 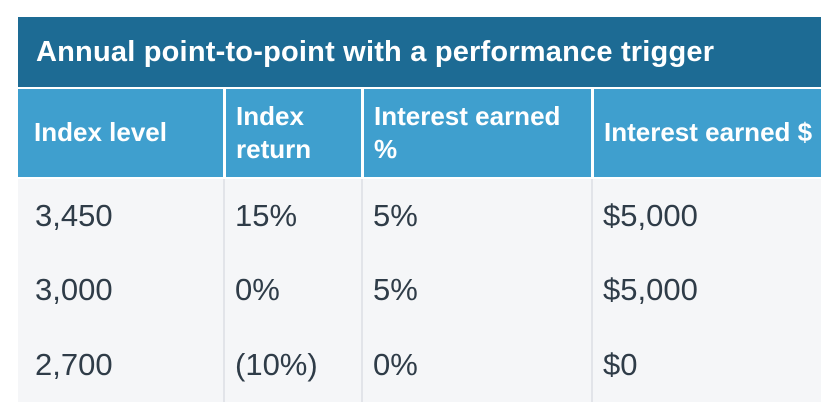 I want to click on header-cell-interest-earned-pct: Interest earned %, so click(x=476, y=133).